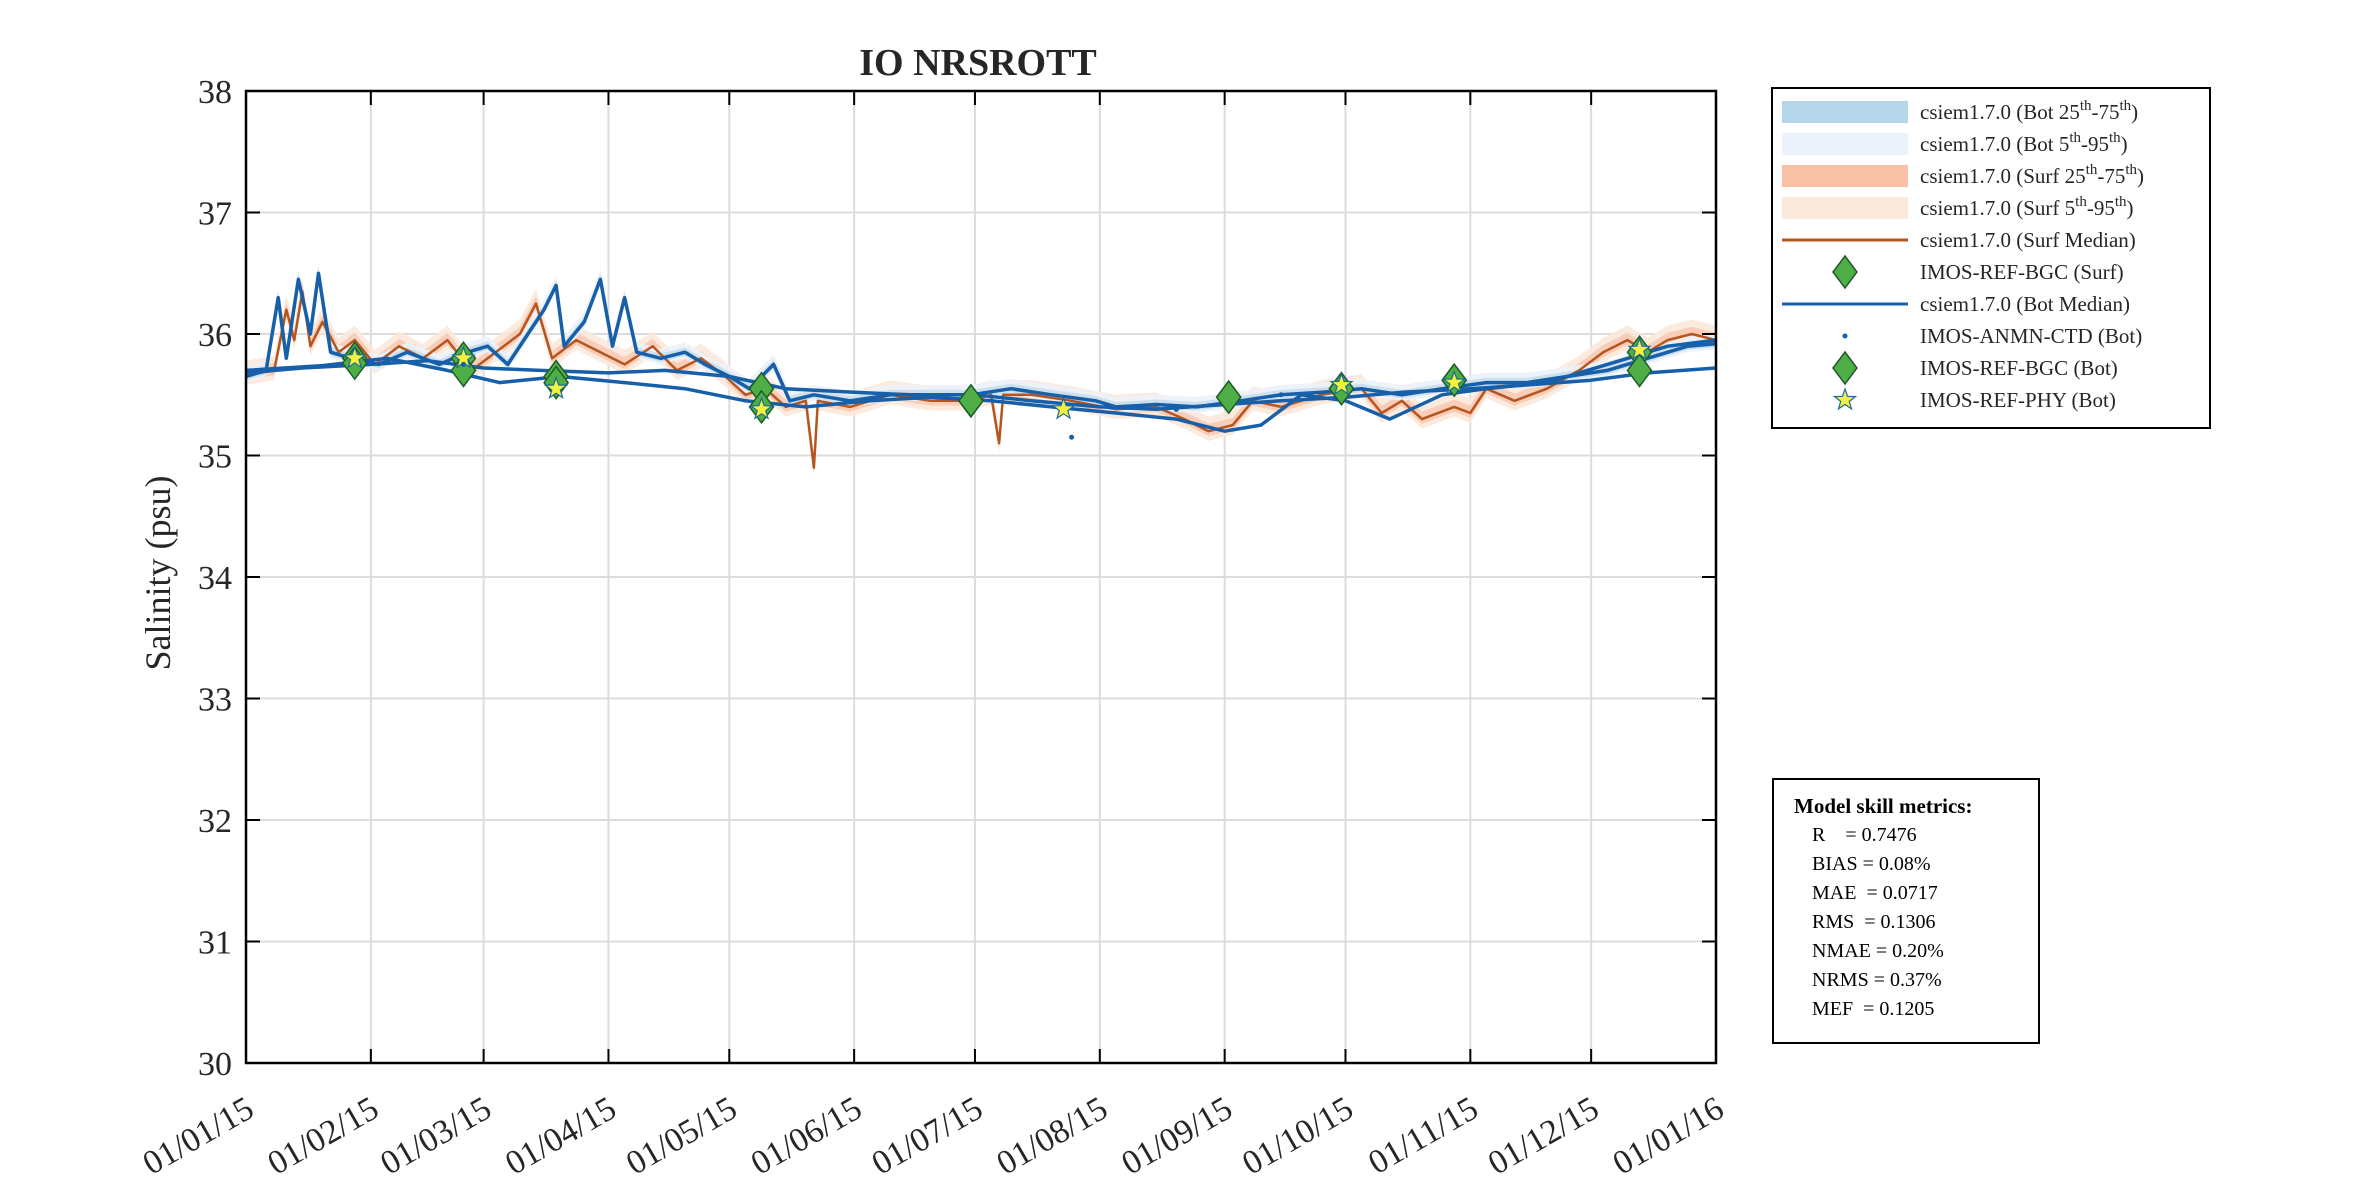 The height and width of the screenshot is (1181, 2362). What do you see at coordinates (215, 700) in the screenshot?
I see `y-tick-label: 33` at bounding box center [215, 700].